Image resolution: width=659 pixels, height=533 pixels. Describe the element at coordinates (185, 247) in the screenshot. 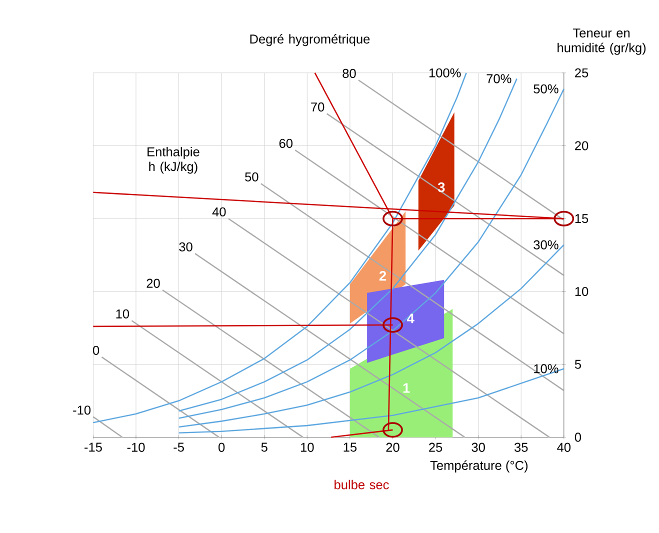

I see `series-label: 30` at that location.